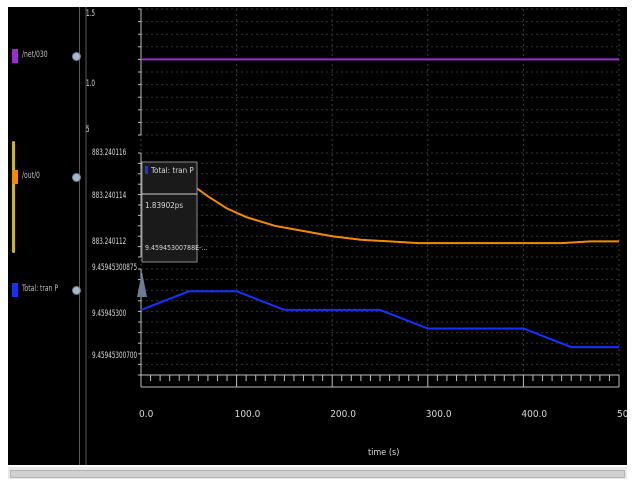 The width and height of the screenshot is (633, 484). I want to click on x-tick-label: 400.0, so click(534, 414).